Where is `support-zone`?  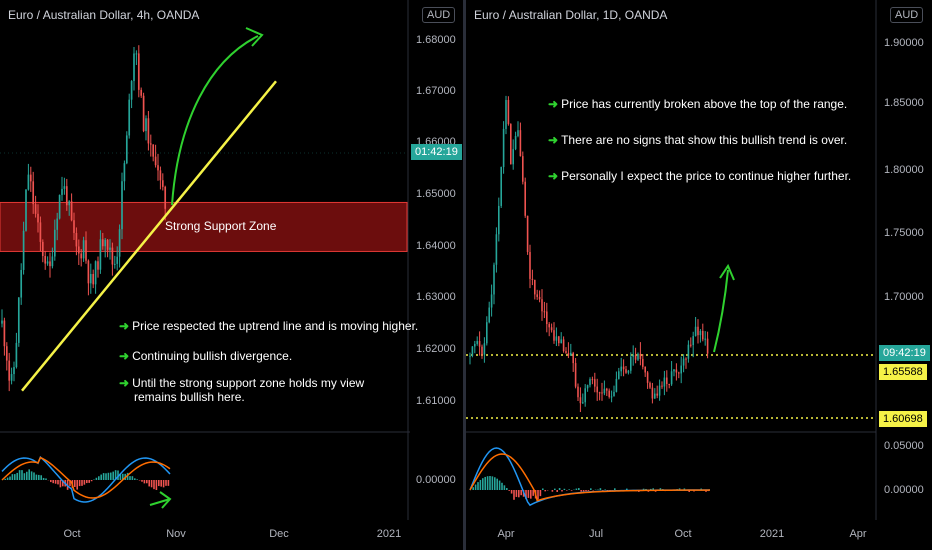 support-zone is located at coordinates (204, 226).